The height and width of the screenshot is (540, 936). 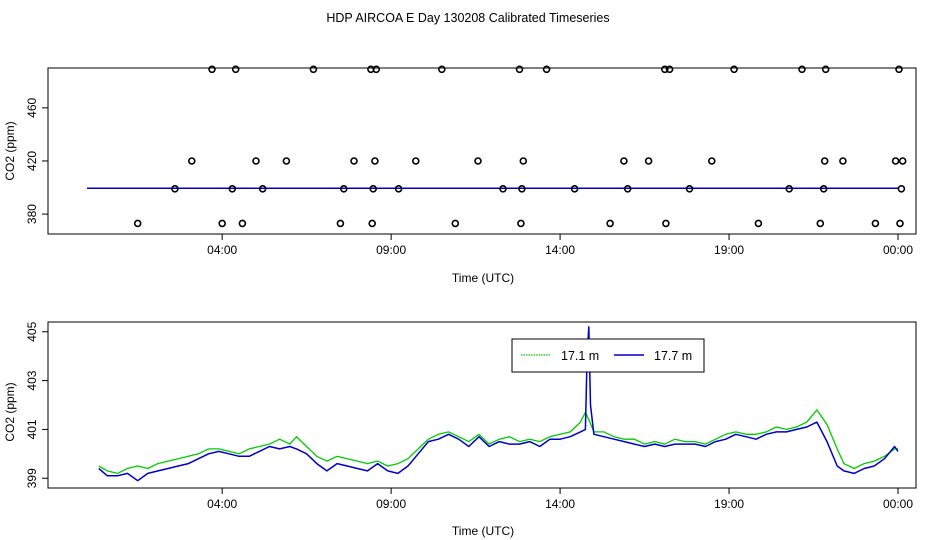 I want to click on panel1-y-tick-label: 420, so click(x=32, y=161).